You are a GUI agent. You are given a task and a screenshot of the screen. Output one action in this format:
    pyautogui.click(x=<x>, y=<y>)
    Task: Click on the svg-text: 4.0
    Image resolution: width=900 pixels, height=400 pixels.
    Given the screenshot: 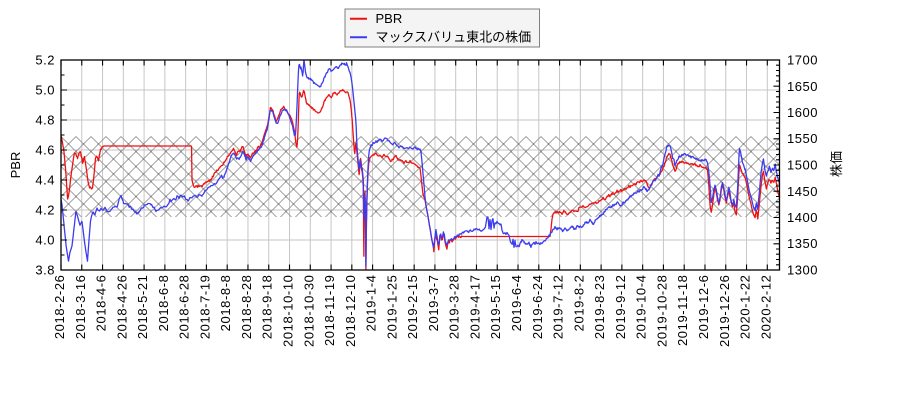 What is the action you would take?
    pyautogui.click(x=45, y=240)
    